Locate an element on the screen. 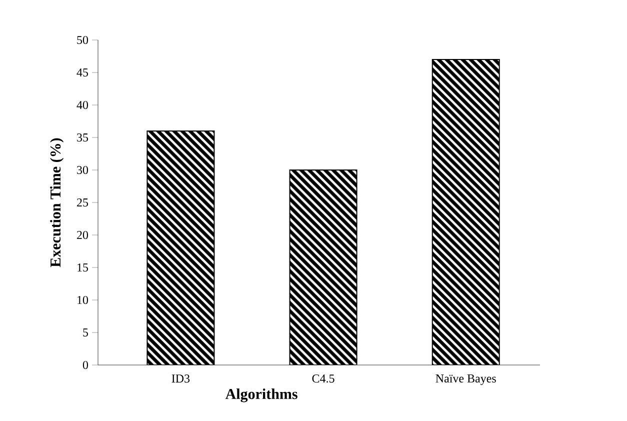  y-tick-label: 35 is located at coordinates (82, 137).